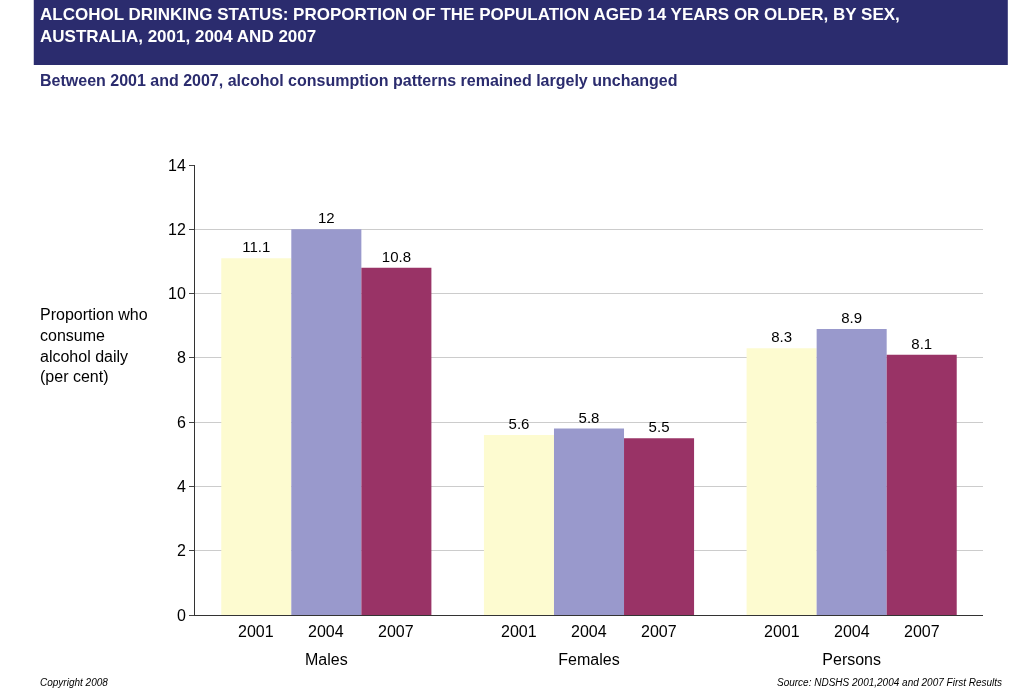 This screenshot has width=1013, height=695. I want to click on data-label: 5.6, so click(519, 423).